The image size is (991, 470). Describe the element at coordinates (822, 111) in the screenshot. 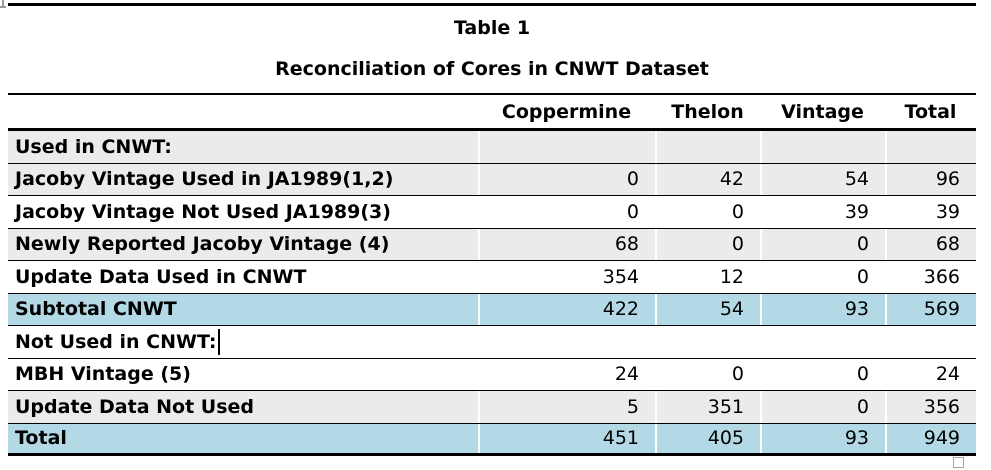

I see `header-cell-vintage: Vintage` at that location.